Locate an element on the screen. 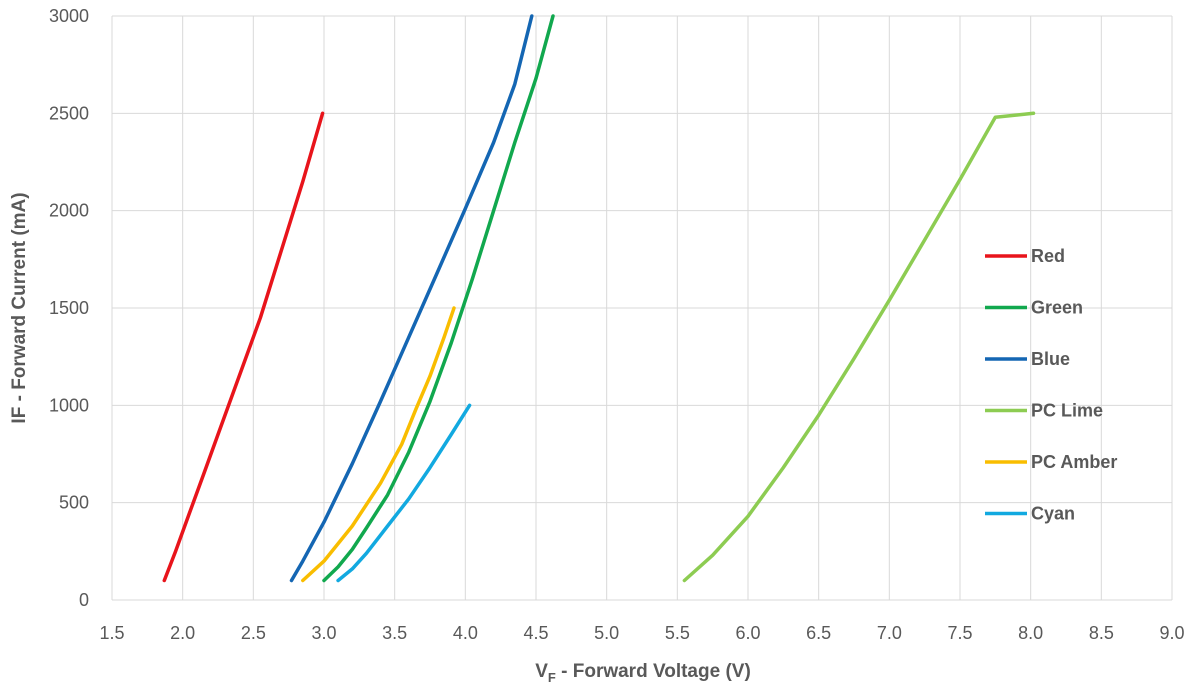  x-tick-label: 4.0 is located at coordinates (465, 633).